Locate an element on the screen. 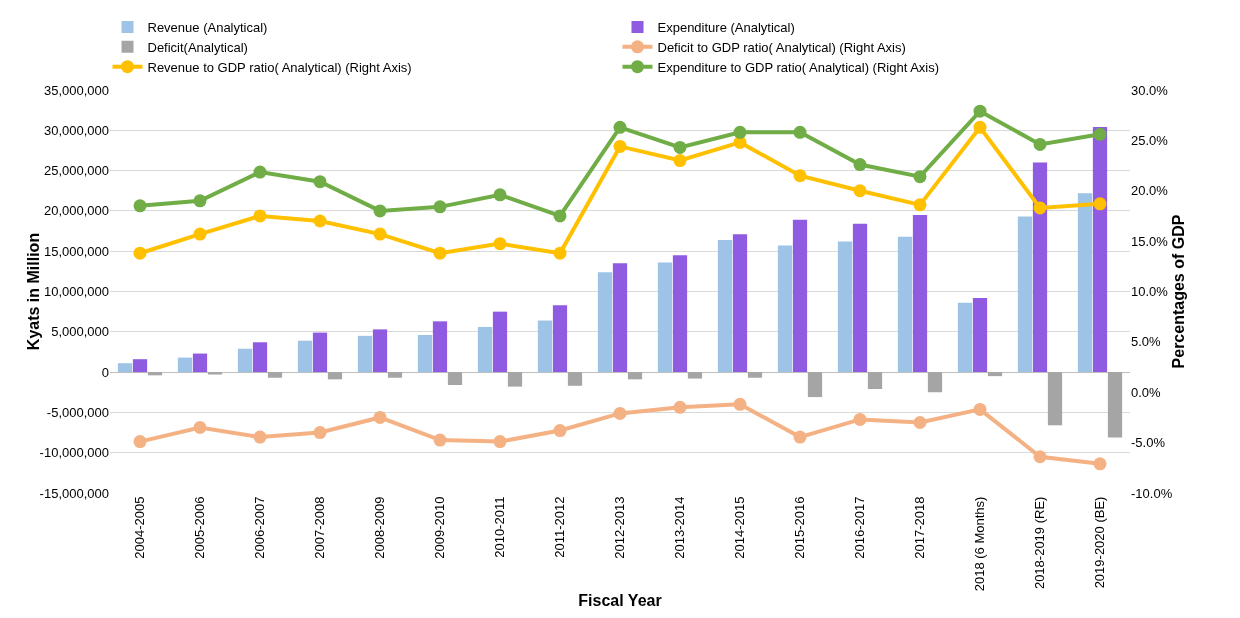 This screenshot has width=1240, height=618. y2-tick-label: 10.0% is located at coordinates (1150, 292).